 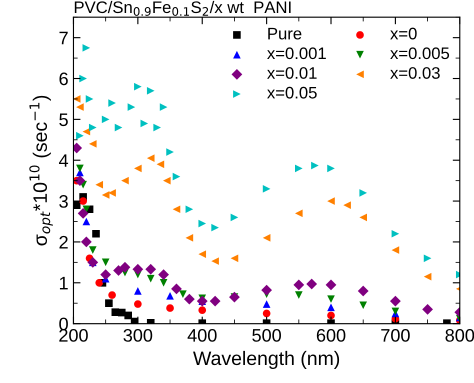 What do you see at coordinates (296, 53) in the screenshot?
I see `legend-label: x=0.001` at bounding box center [296, 53].